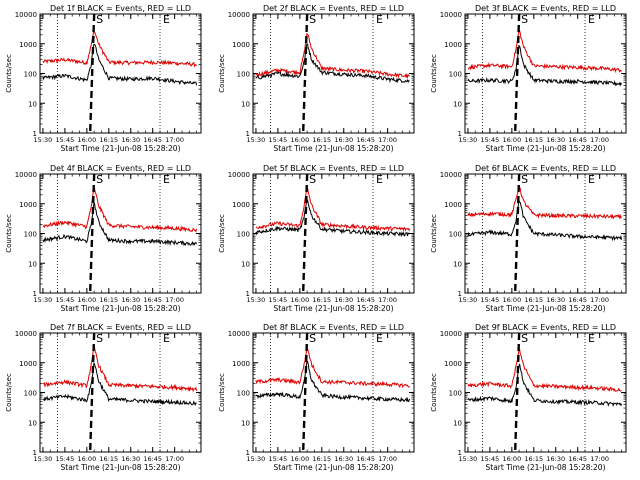 The height and width of the screenshot is (480, 640). Describe the element at coordinates (460, 294) in the screenshot. I see `y-tick-label: 1` at that location.